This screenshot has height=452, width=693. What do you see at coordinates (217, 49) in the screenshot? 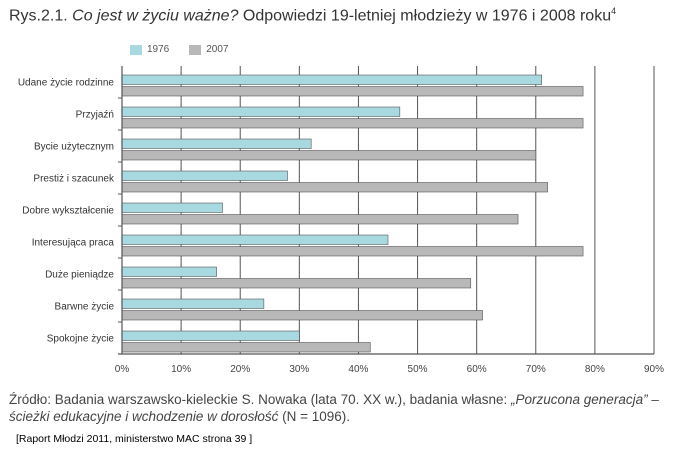
I see `legend-label-2007: 2007` at bounding box center [217, 49].